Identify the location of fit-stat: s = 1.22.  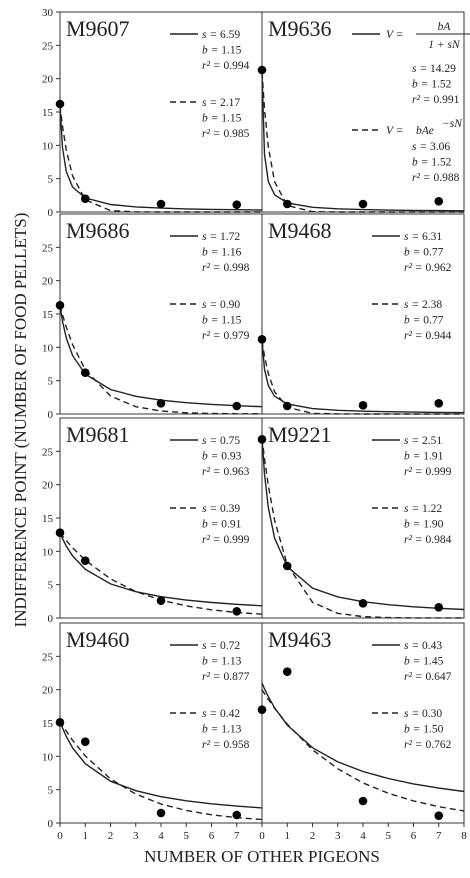
(423, 509).